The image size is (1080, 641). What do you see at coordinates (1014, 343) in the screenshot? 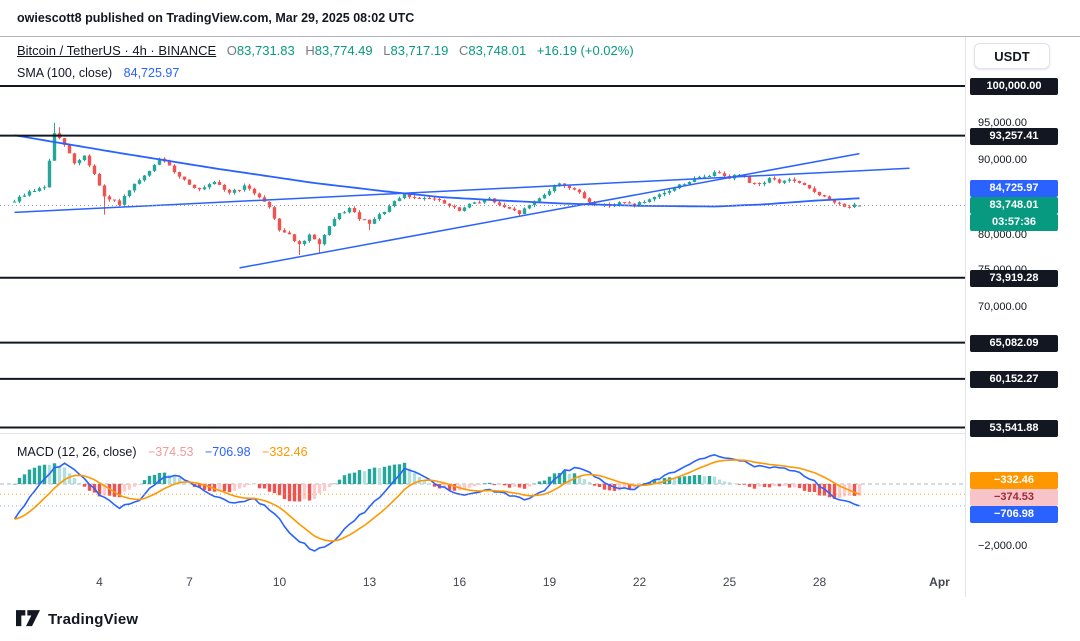
I see `level-price-badge: 65,082.09` at bounding box center [1014, 343].